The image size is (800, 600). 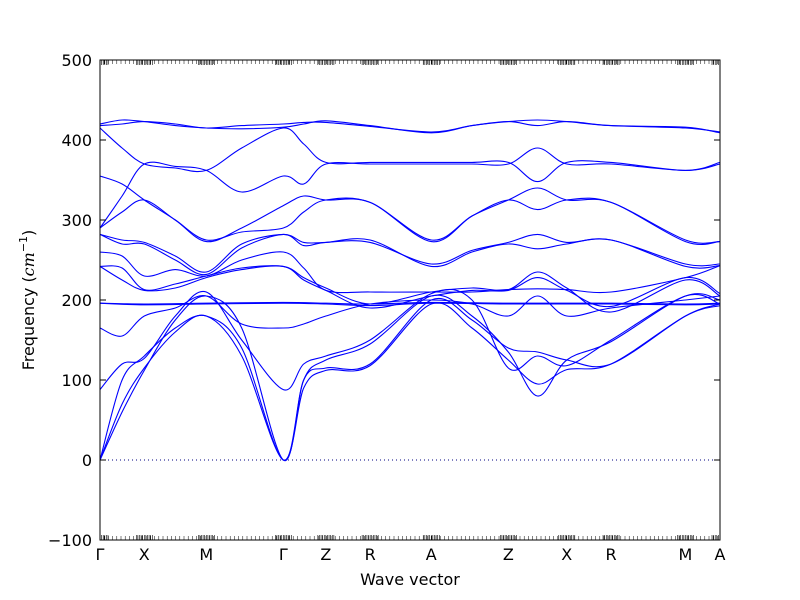 I want to click on y-tick-label: 400, so click(x=76, y=140).